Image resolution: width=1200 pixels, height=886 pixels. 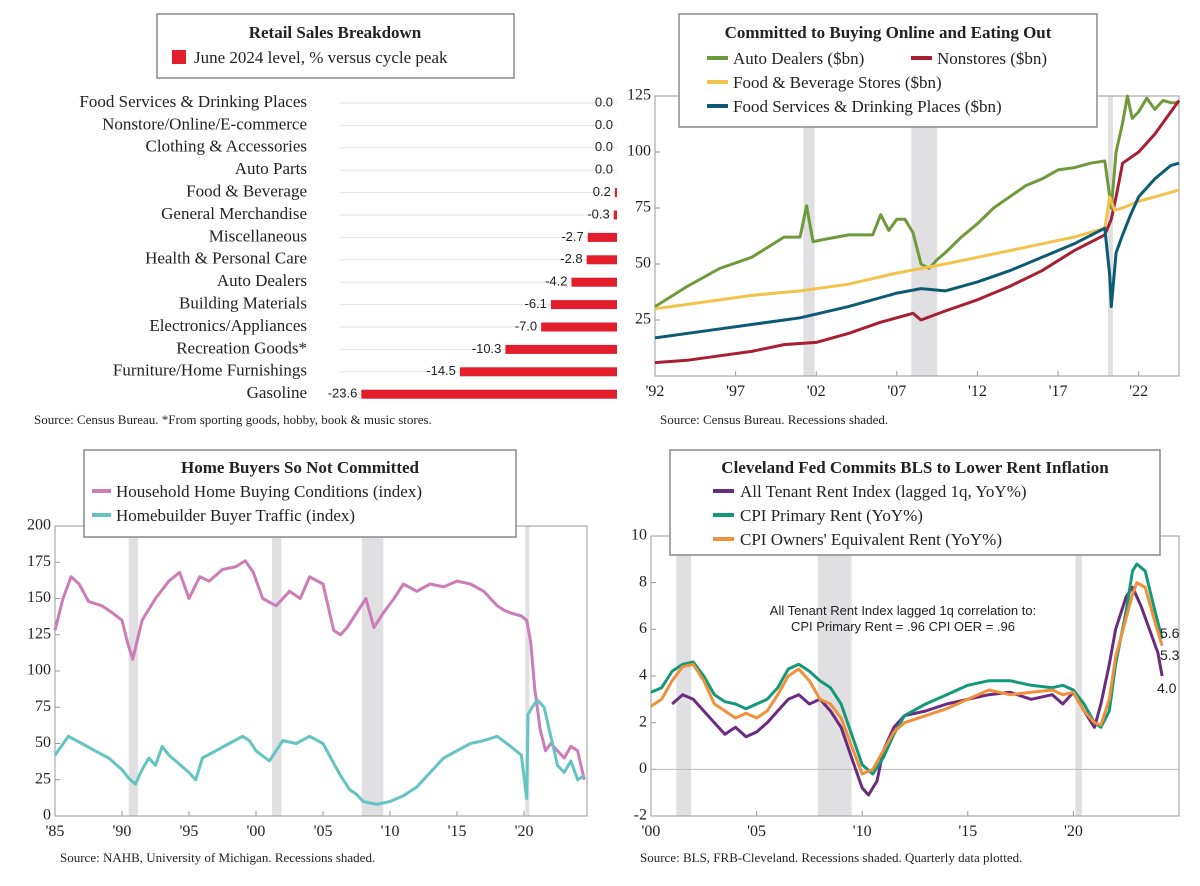 I want to click on x-tick-label: '97, so click(x=735, y=391).